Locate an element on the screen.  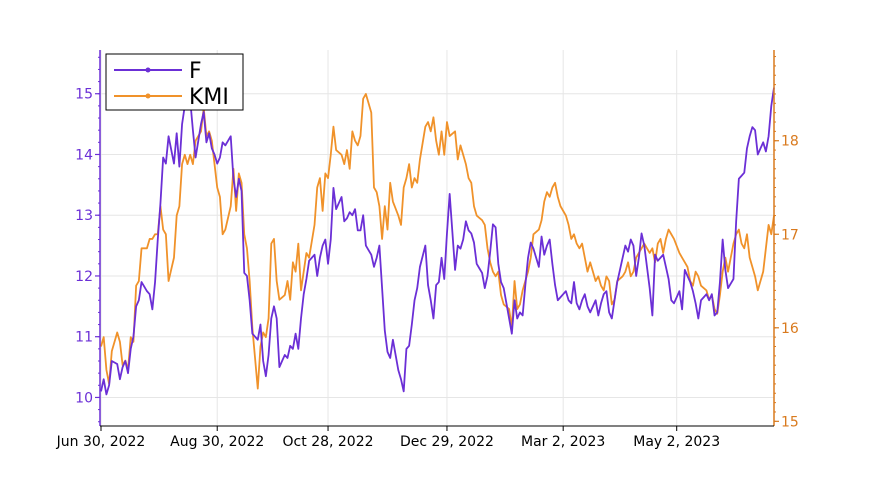
x-tick-label-2: Oct 28, 2022 is located at coordinates (328, 442).